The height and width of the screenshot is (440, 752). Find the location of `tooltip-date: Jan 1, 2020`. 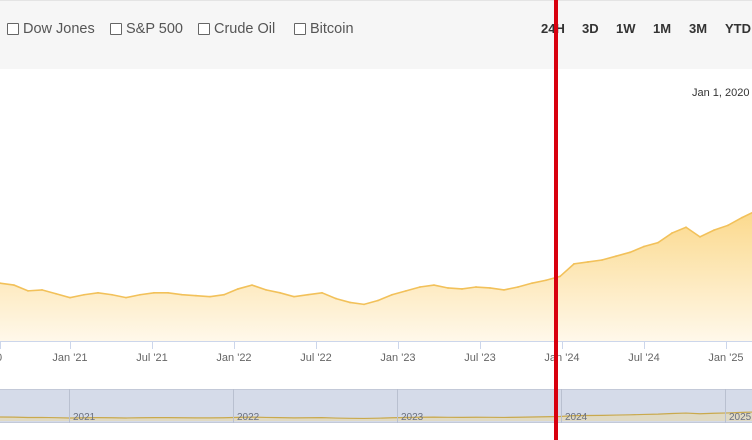

tooltip-date: Jan 1, 2020 is located at coordinates (721, 93).